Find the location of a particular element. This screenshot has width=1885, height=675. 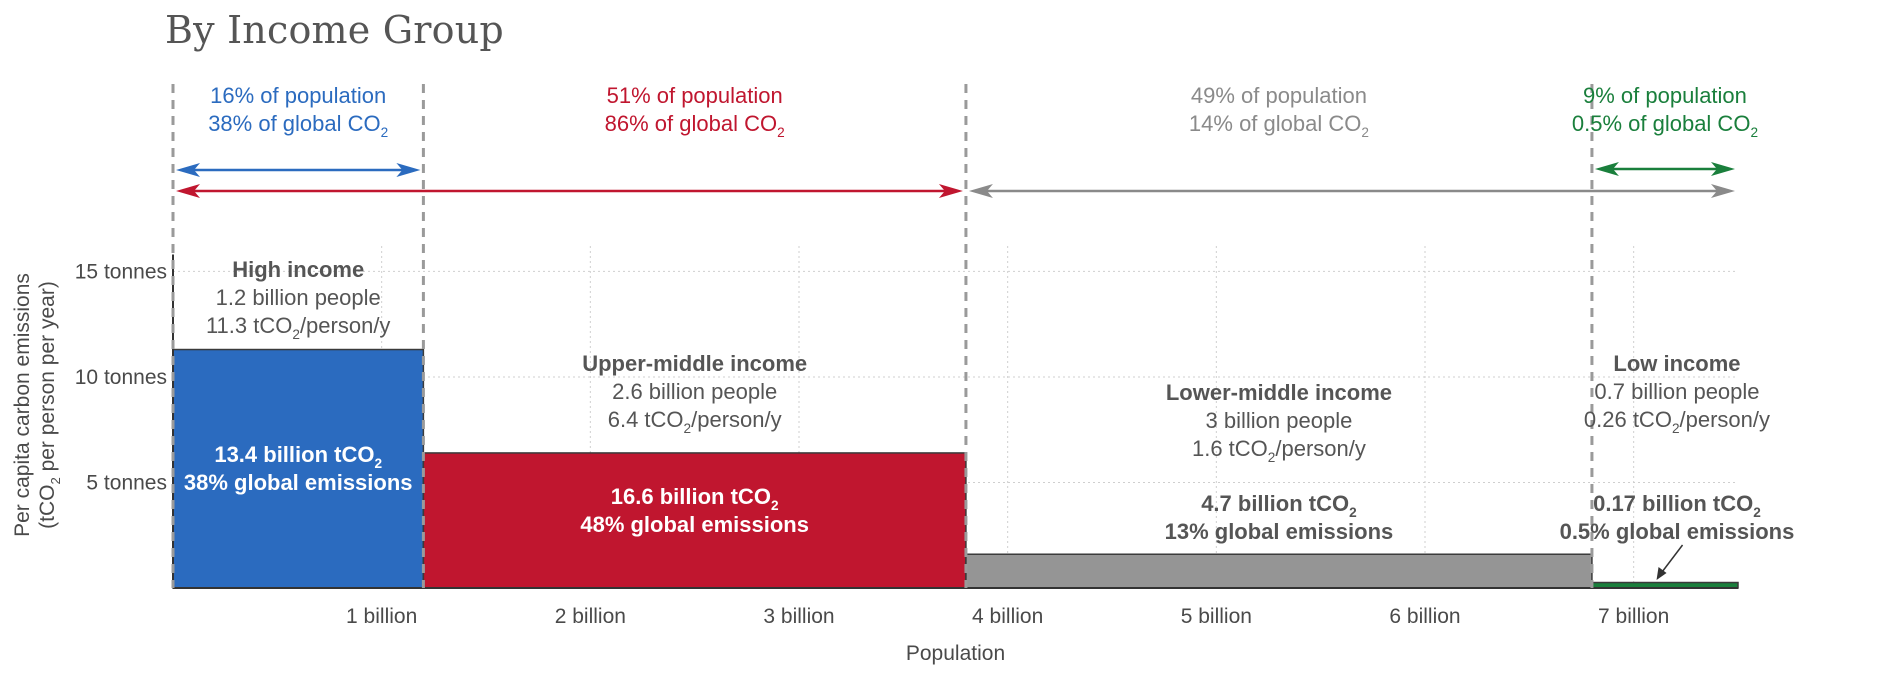

low-income-pointer is located at coordinates (1671, 559).